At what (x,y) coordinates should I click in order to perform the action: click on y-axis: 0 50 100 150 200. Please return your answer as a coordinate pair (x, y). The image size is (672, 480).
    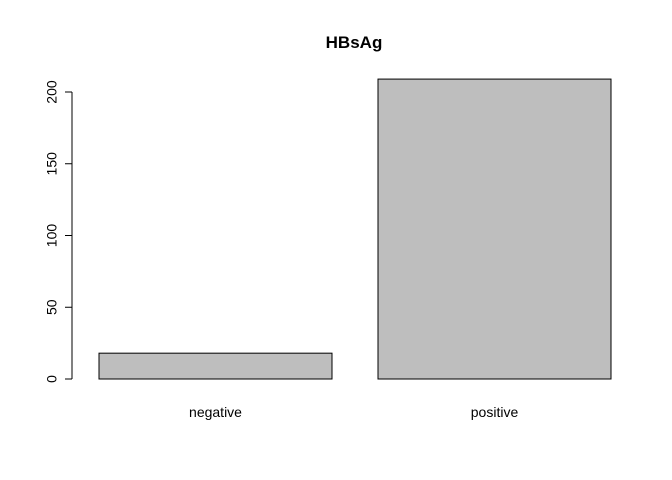
    Looking at the image, I should click on (58, 231).